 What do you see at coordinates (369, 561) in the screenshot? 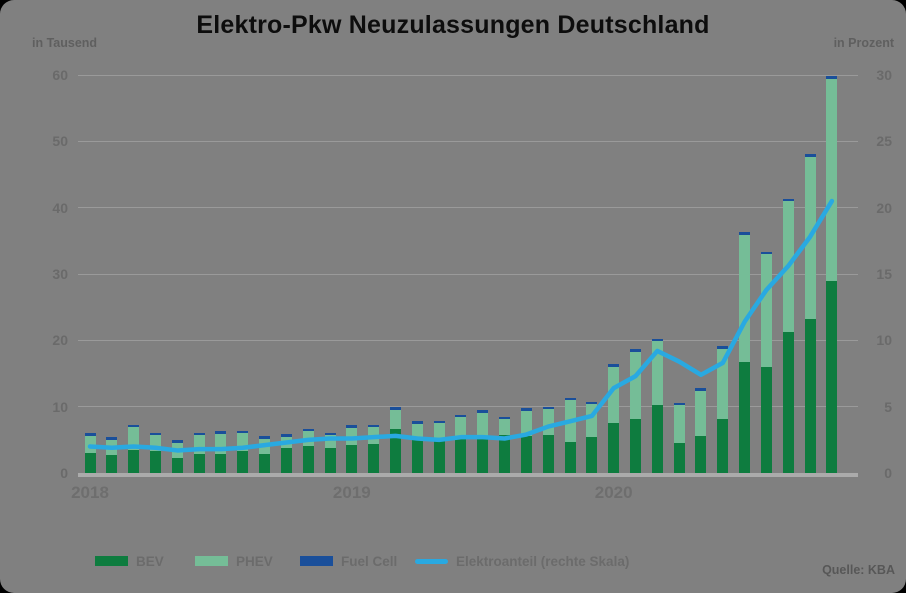
I see `legend-label-fuel-cell: Fuel Cell` at bounding box center [369, 561].